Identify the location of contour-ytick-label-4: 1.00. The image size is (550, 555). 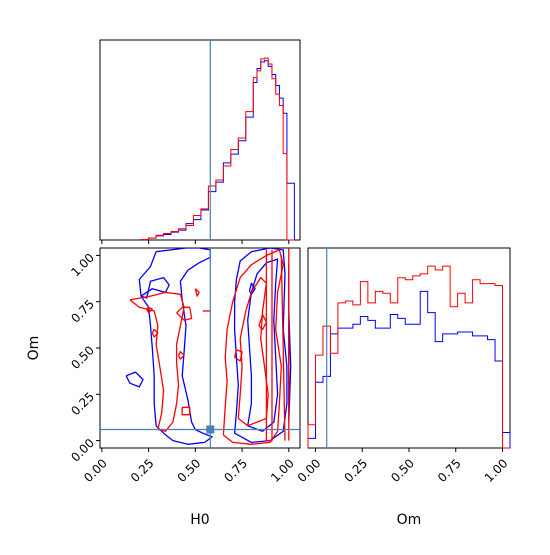
(82, 265).